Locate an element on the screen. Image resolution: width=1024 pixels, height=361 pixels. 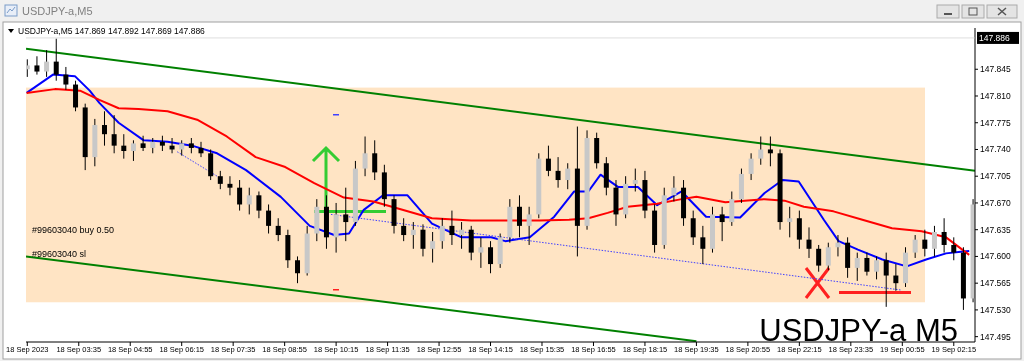
y-tick-label: 147.495 is located at coordinates (995, 336).